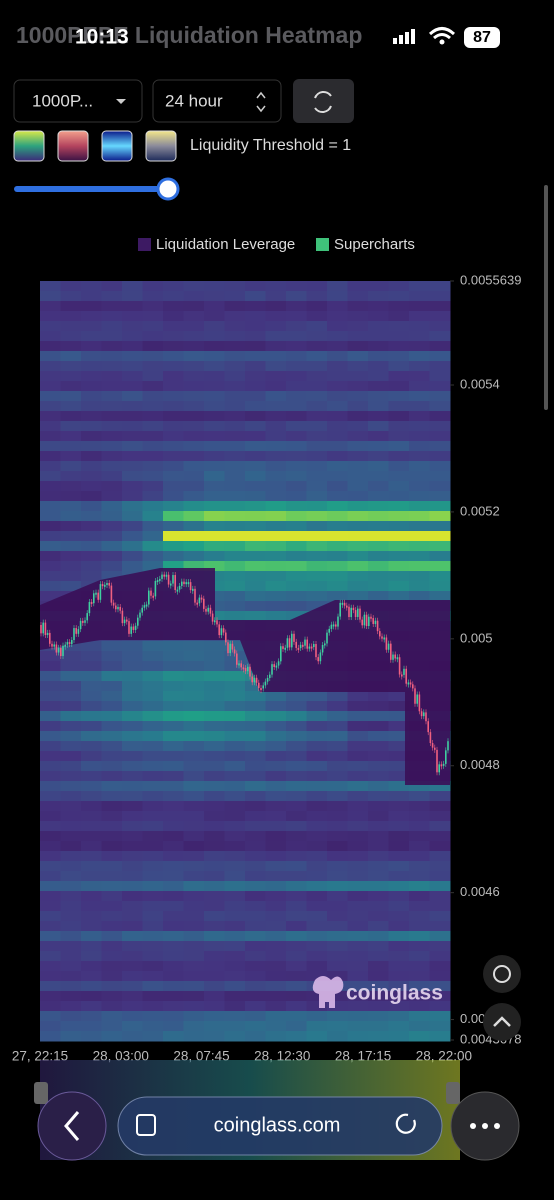 The width and height of the screenshot is (554, 1200). I want to click on back-button, so click(72, 1126).